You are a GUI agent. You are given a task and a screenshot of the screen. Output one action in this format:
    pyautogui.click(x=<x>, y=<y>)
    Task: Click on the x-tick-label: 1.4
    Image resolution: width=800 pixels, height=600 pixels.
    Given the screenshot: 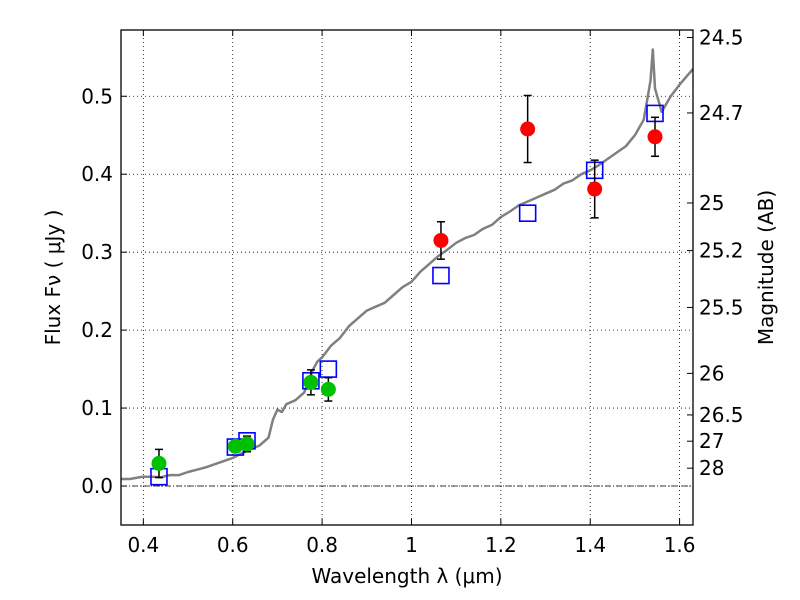 What is the action you would take?
    pyautogui.click(x=590, y=545)
    